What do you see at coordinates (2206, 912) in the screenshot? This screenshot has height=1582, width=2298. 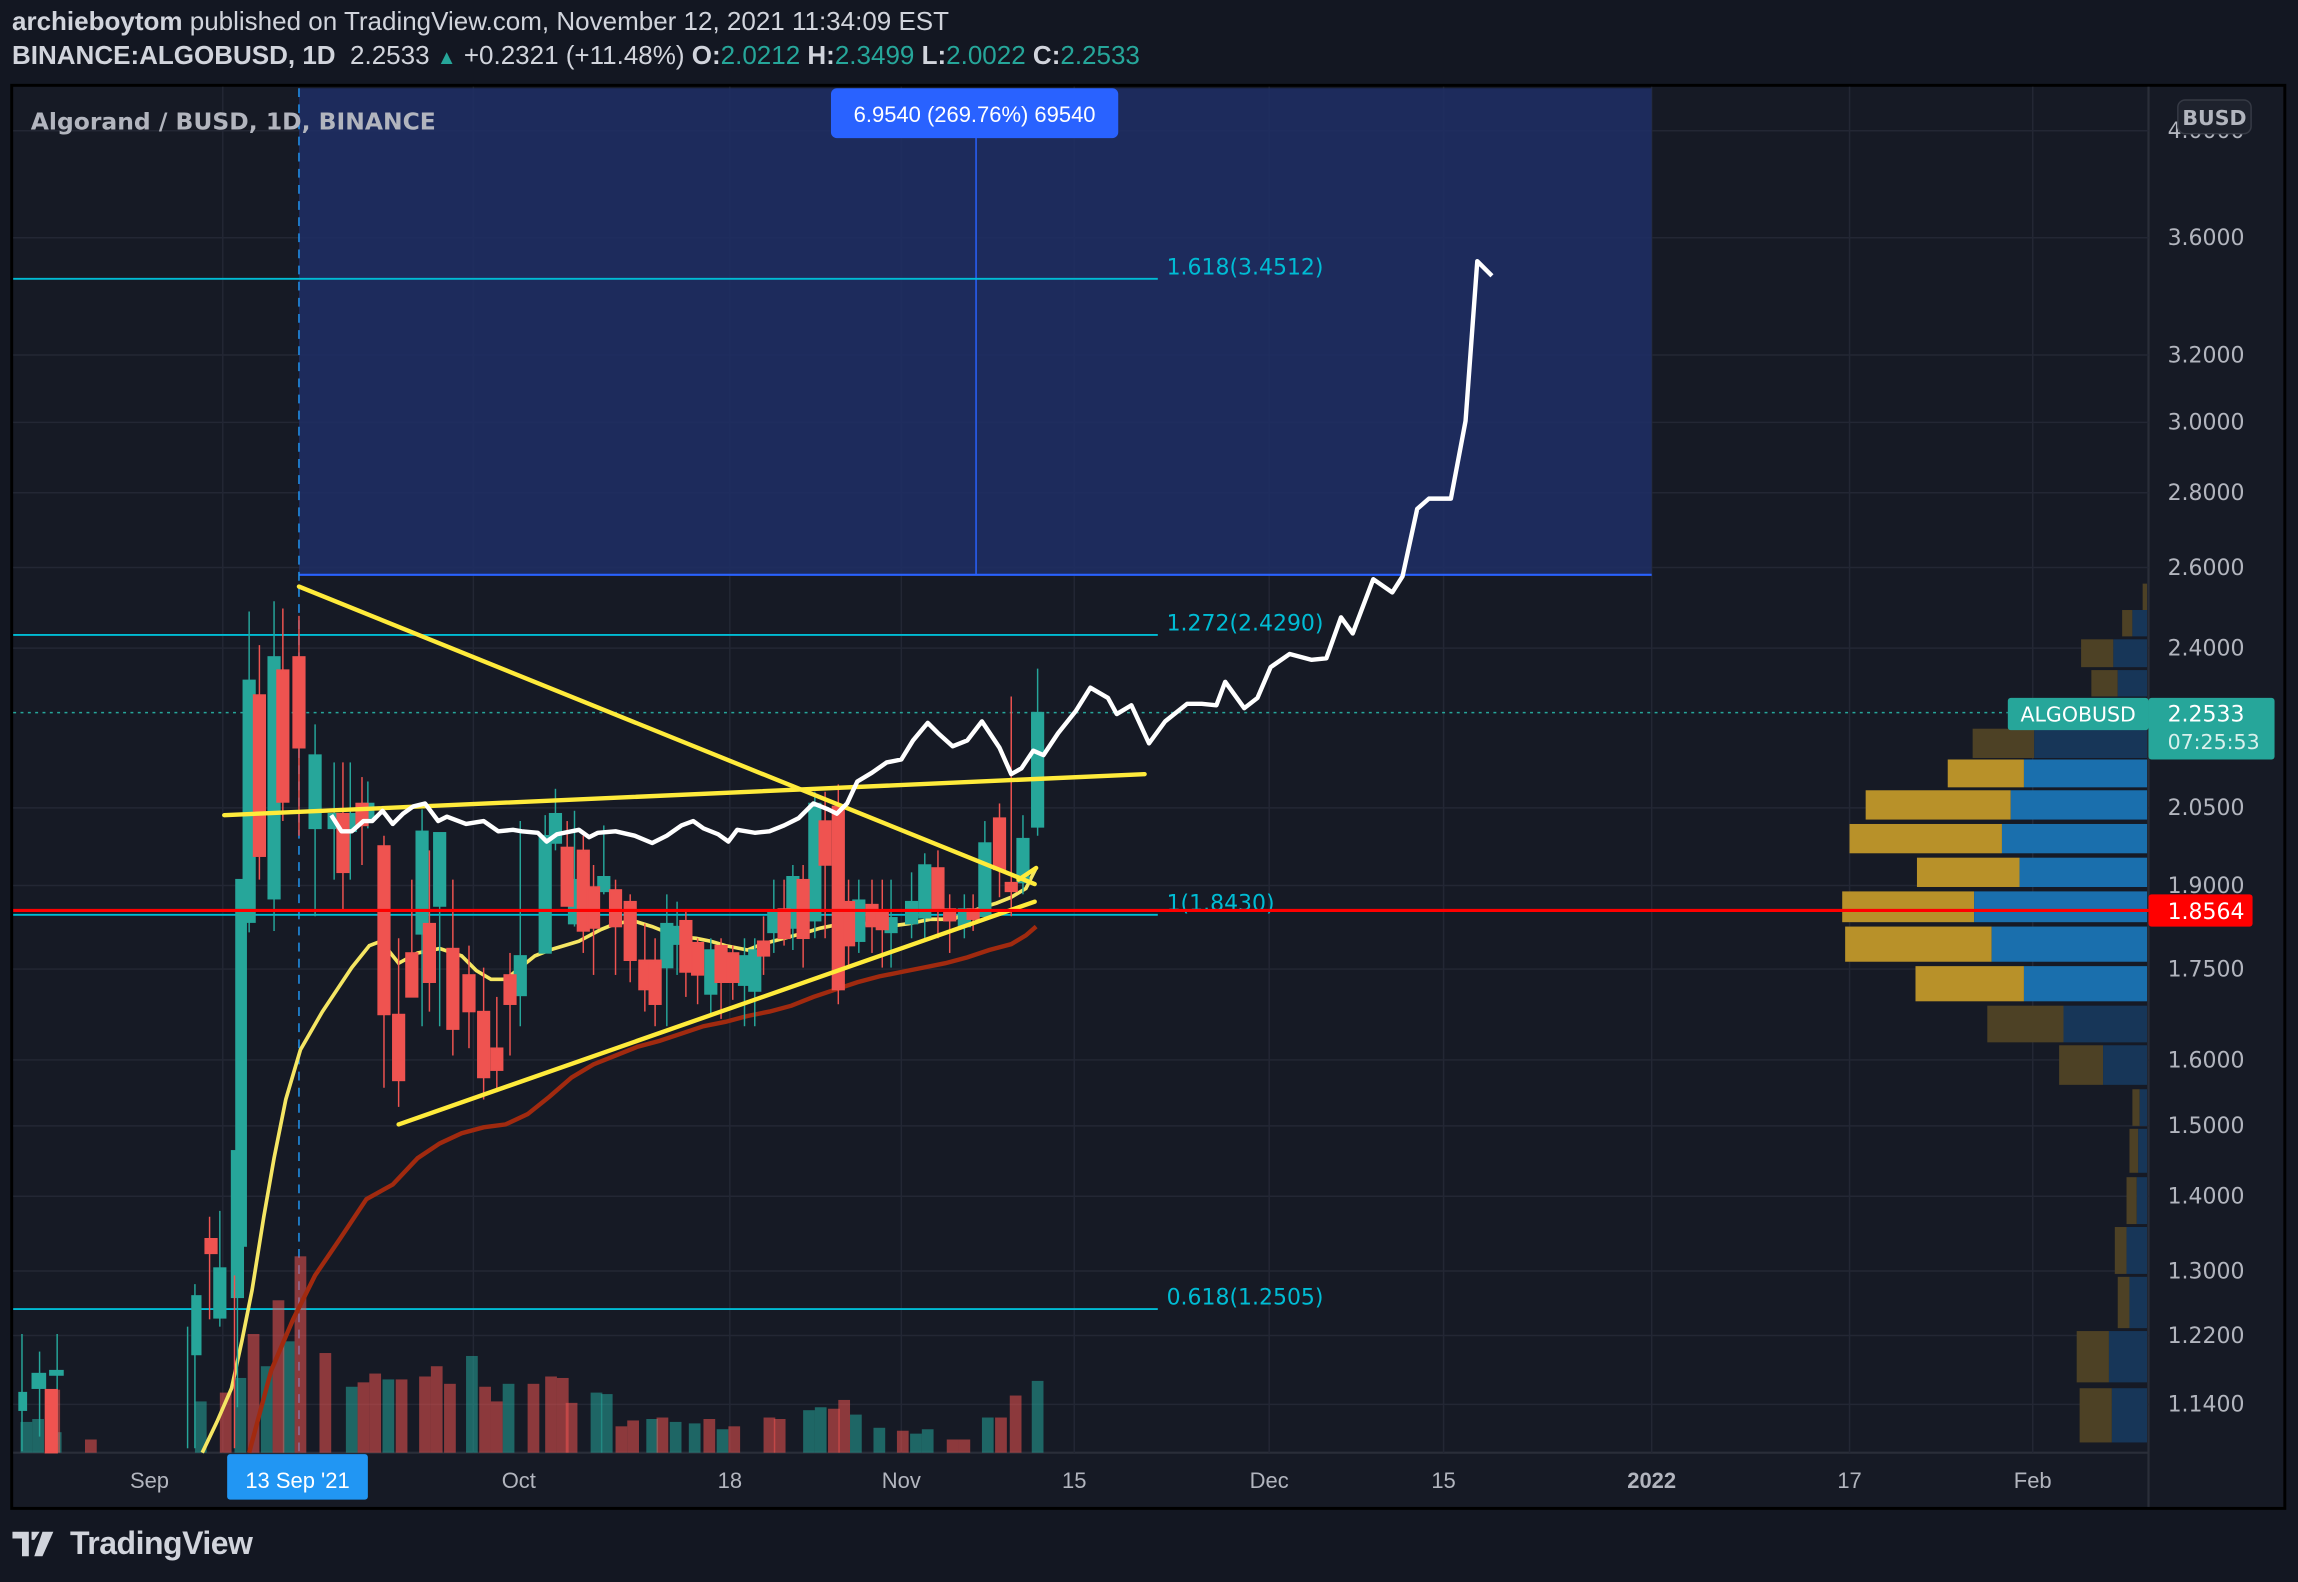 I see `hline-price-value: 1.8564` at bounding box center [2206, 912].